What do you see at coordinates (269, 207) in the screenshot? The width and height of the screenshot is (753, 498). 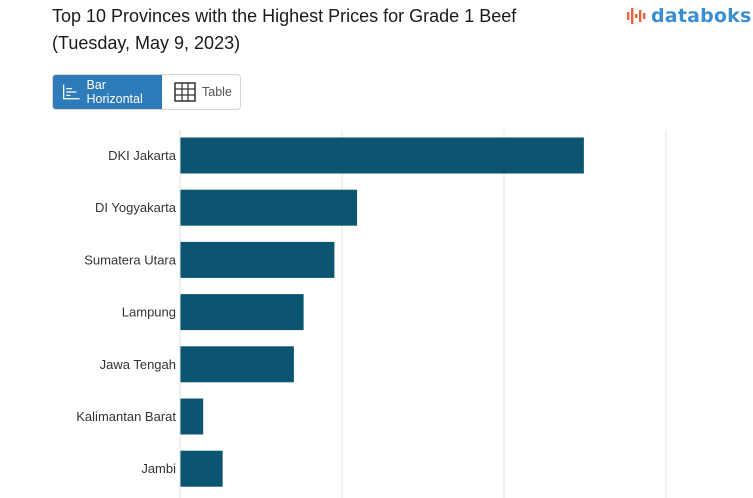 I see `bar-di-yogyakarta` at bounding box center [269, 207].